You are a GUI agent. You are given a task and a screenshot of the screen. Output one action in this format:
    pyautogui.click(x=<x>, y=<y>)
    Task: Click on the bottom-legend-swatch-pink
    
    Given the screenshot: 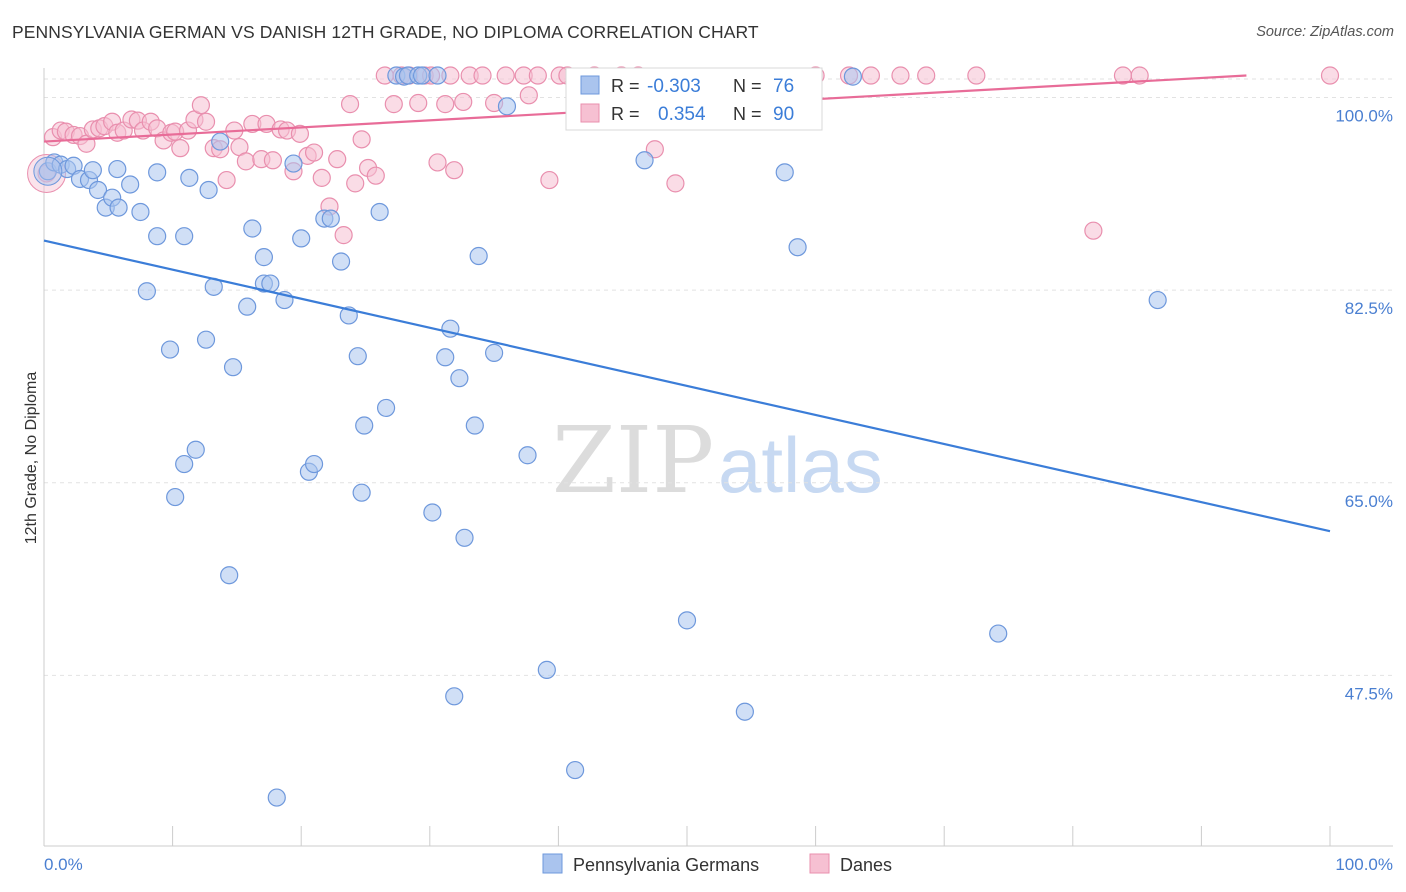 What is the action you would take?
    pyautogui.click(x=819, y=863)
    